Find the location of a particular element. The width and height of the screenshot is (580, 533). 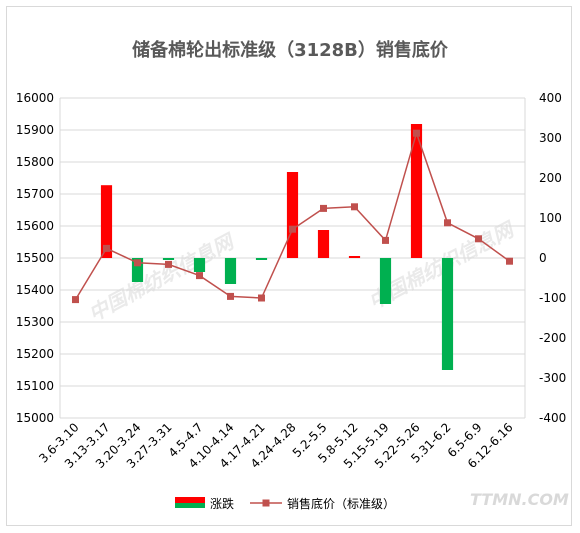

legend-label-bar: 涨跌 is located at coordinates (222, 503).